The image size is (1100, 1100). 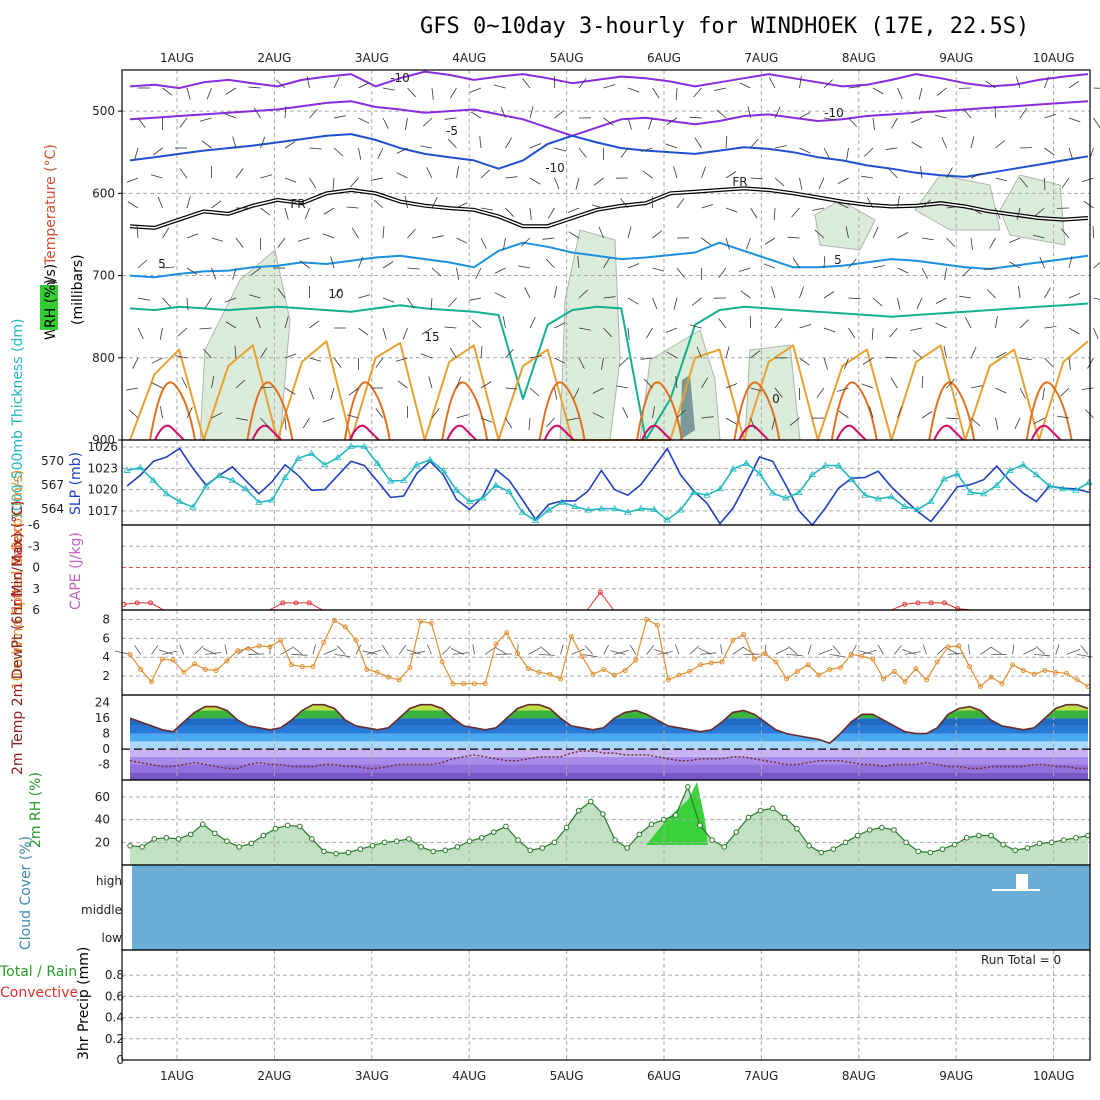 I want to click on date-label-bottom: 2AUG, so click(x=274, y=1076).